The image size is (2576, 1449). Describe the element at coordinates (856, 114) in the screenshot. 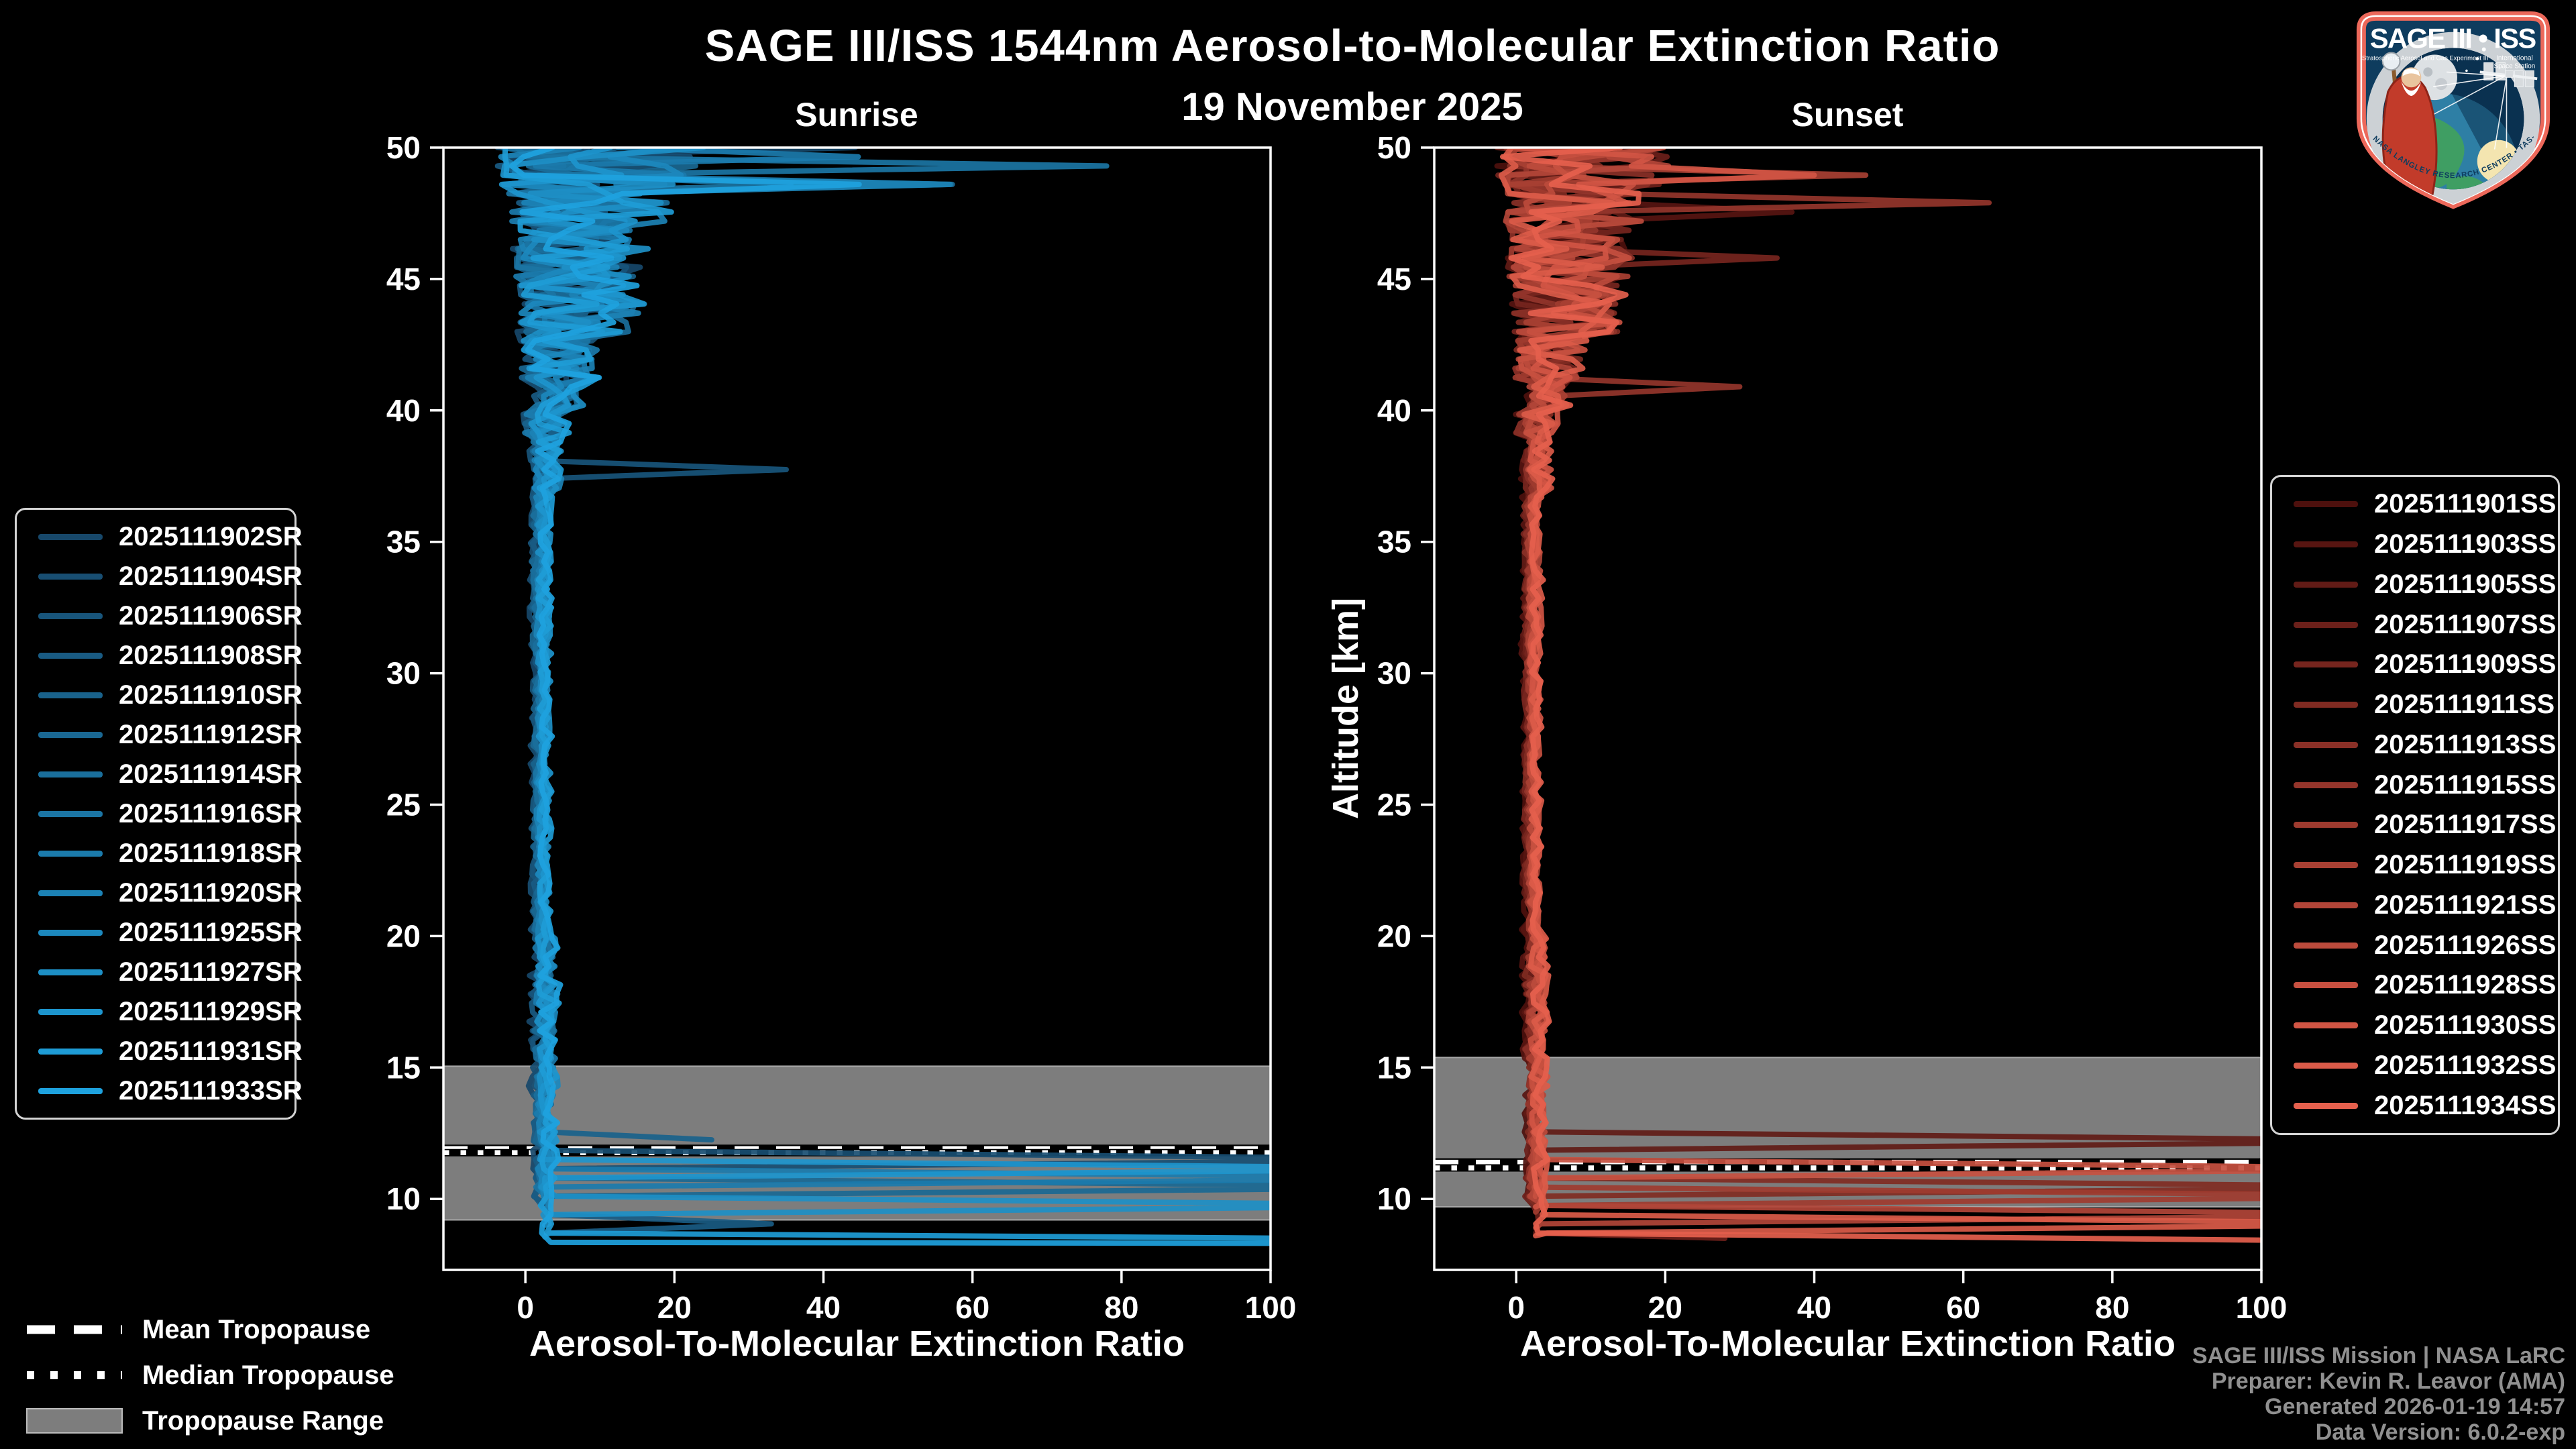

I see `panel-title-sunrise: Sunrise` at that location.